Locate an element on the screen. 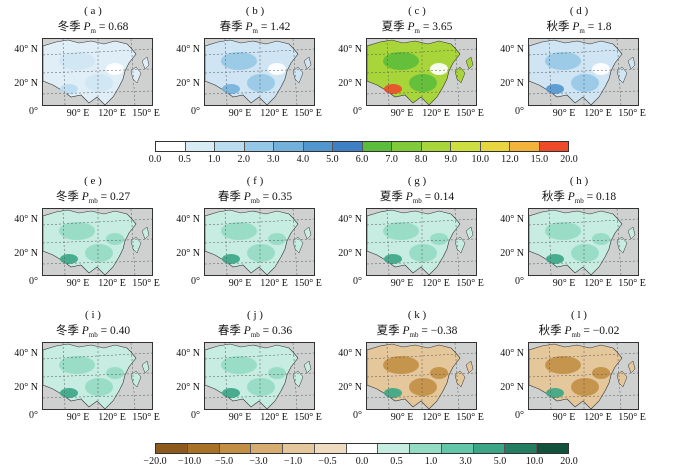 Image resolution: width=700 pixels, height=472 pixels. colorbar-tick-label: −3.0 is located at coordinates (258, 461).